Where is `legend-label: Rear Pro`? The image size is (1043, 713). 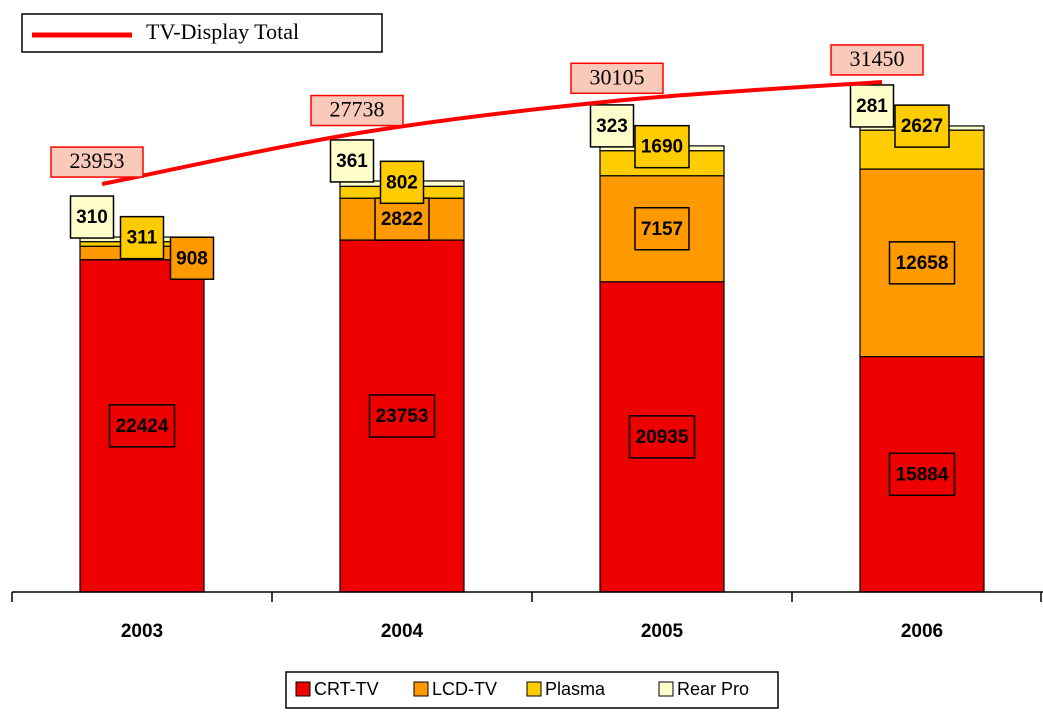
legend-label: Rear Pro is located at coordinates (713, 689).